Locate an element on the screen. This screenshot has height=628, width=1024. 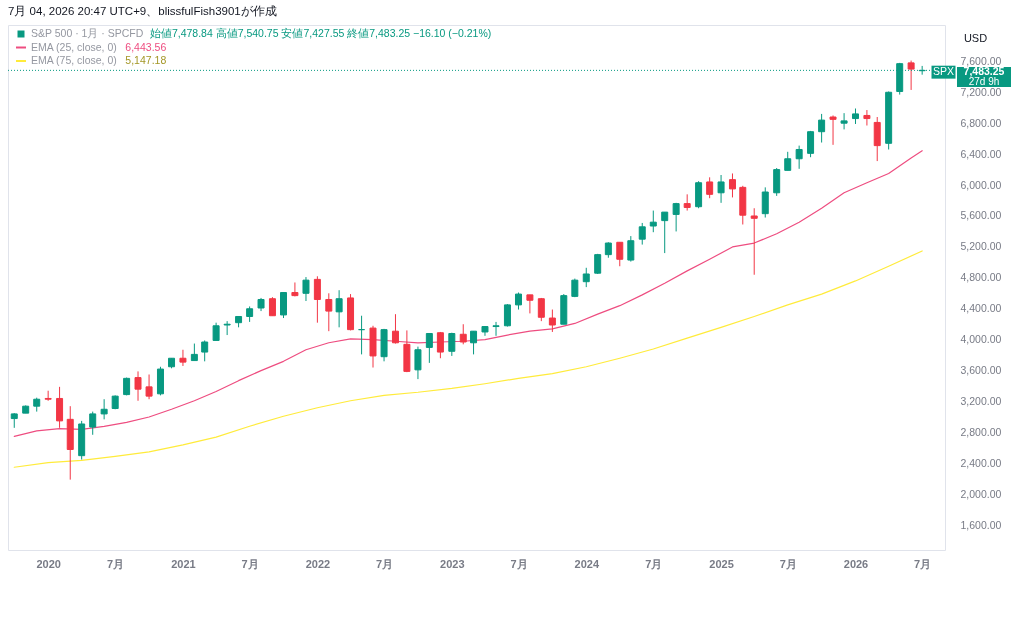
text: 27d 9h is located at coordinates (984, 81).